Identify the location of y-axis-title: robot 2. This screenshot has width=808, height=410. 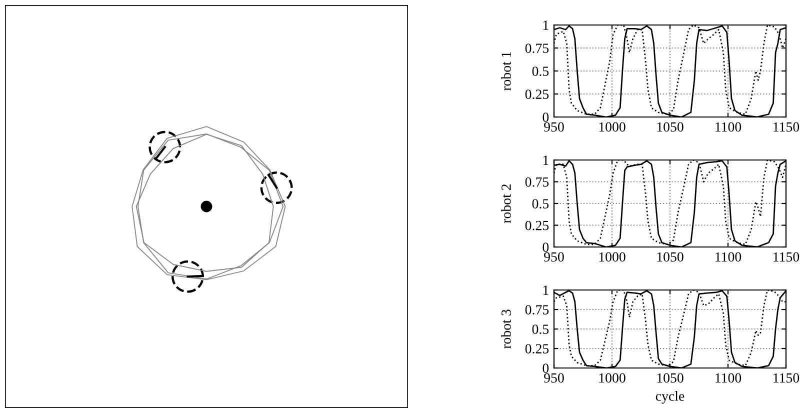
(506, 204).